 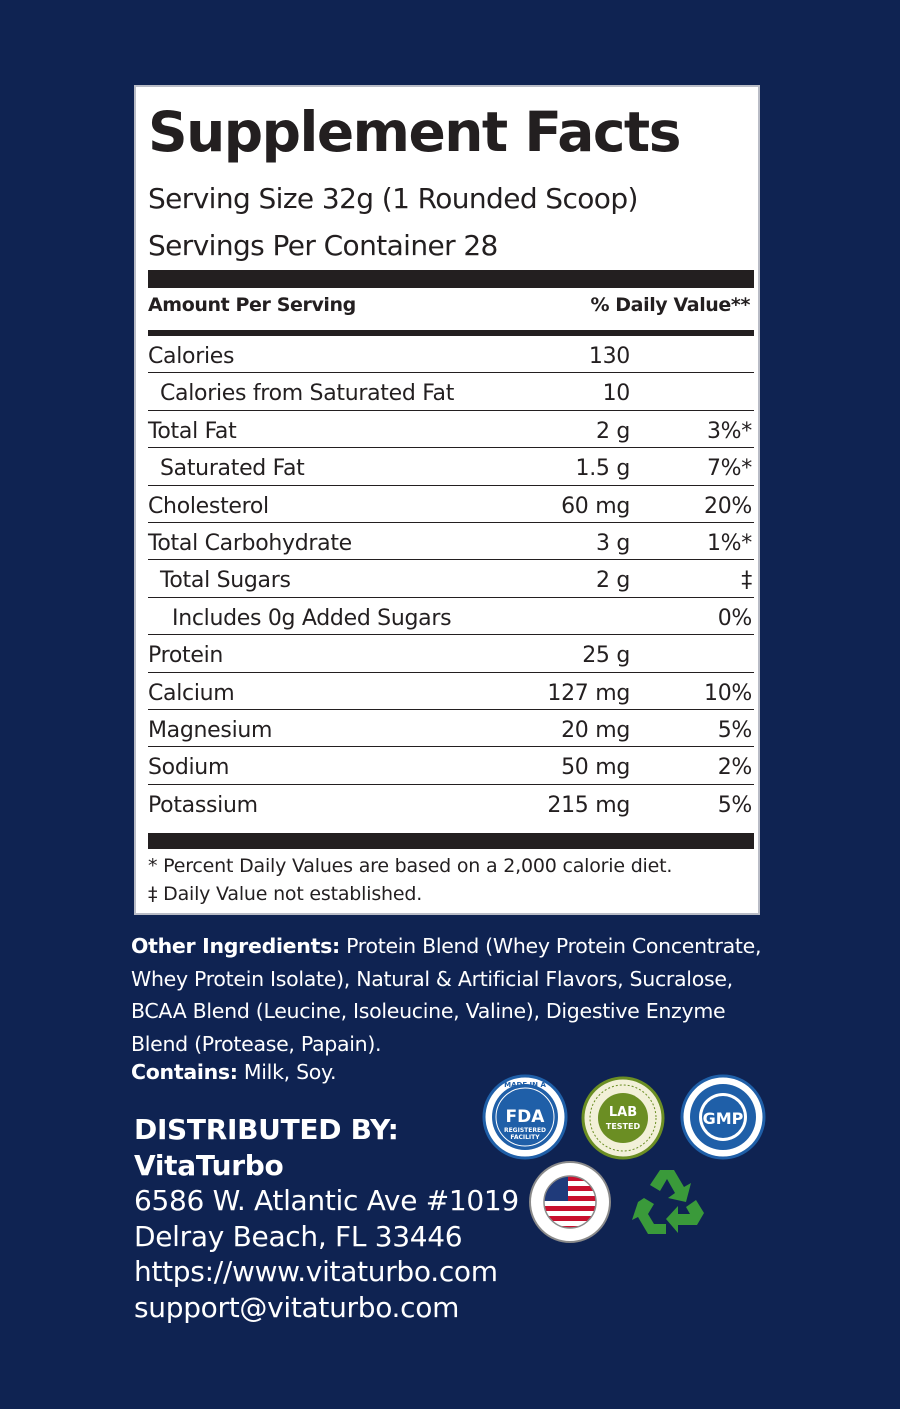 I want to click on nutrient-name: Cholesterol, so click(x=208, y=506).